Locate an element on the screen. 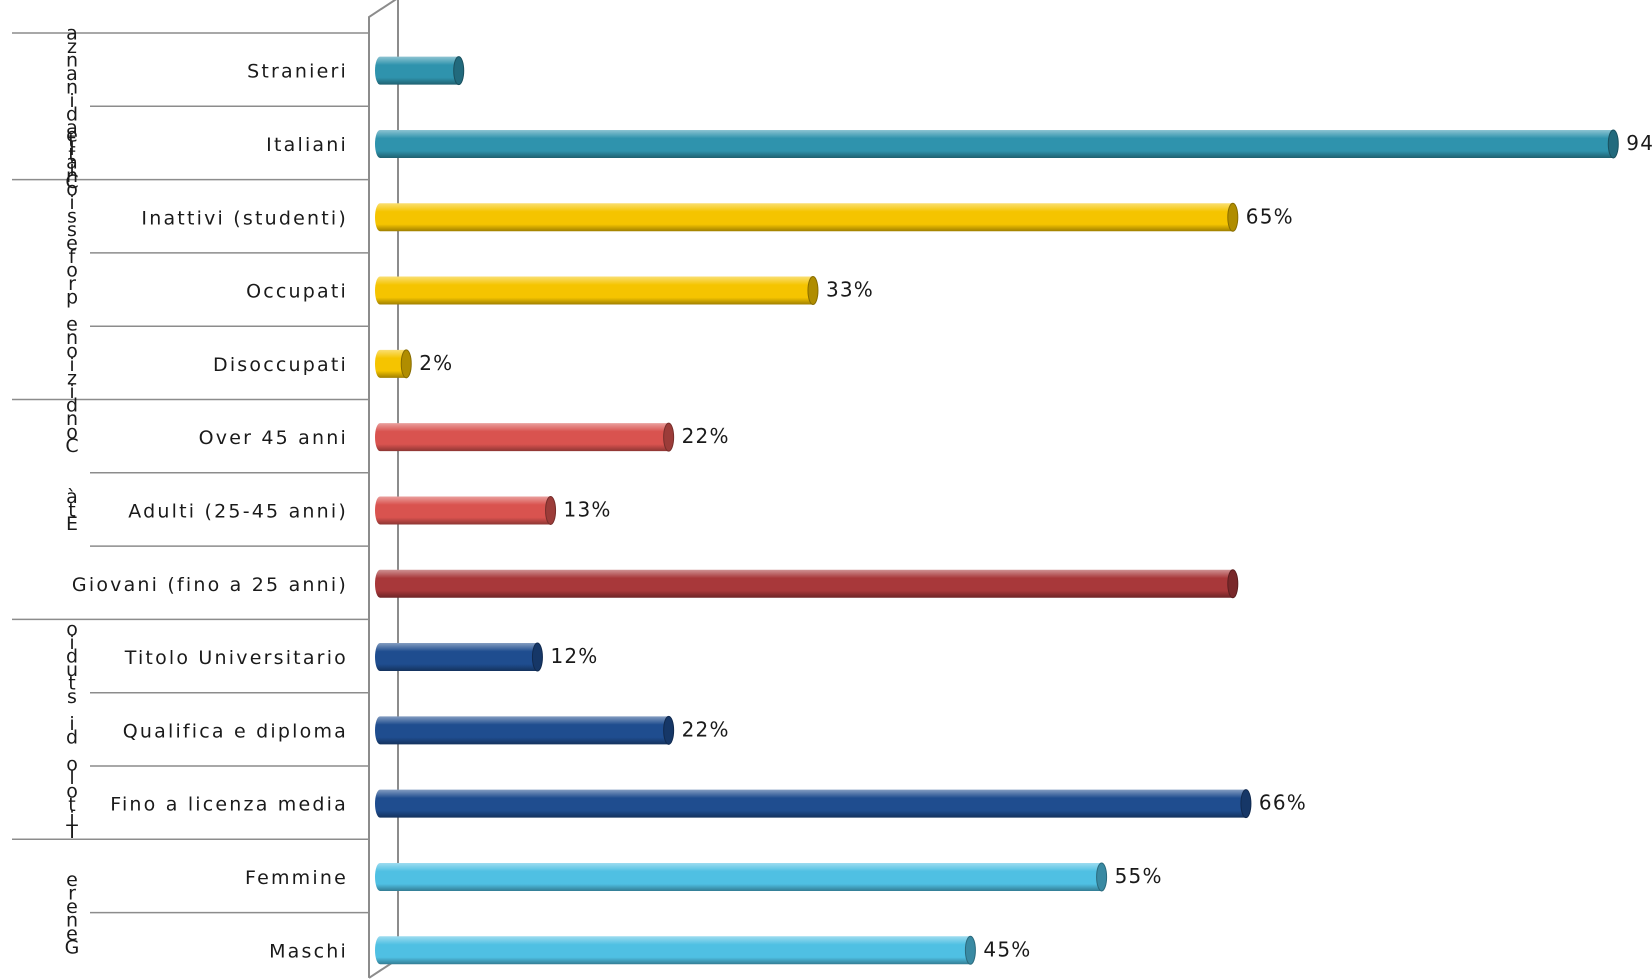 The width and height of the screenshot is (1652, 979). value-label: 65% is located at coordinates (1270, 216).